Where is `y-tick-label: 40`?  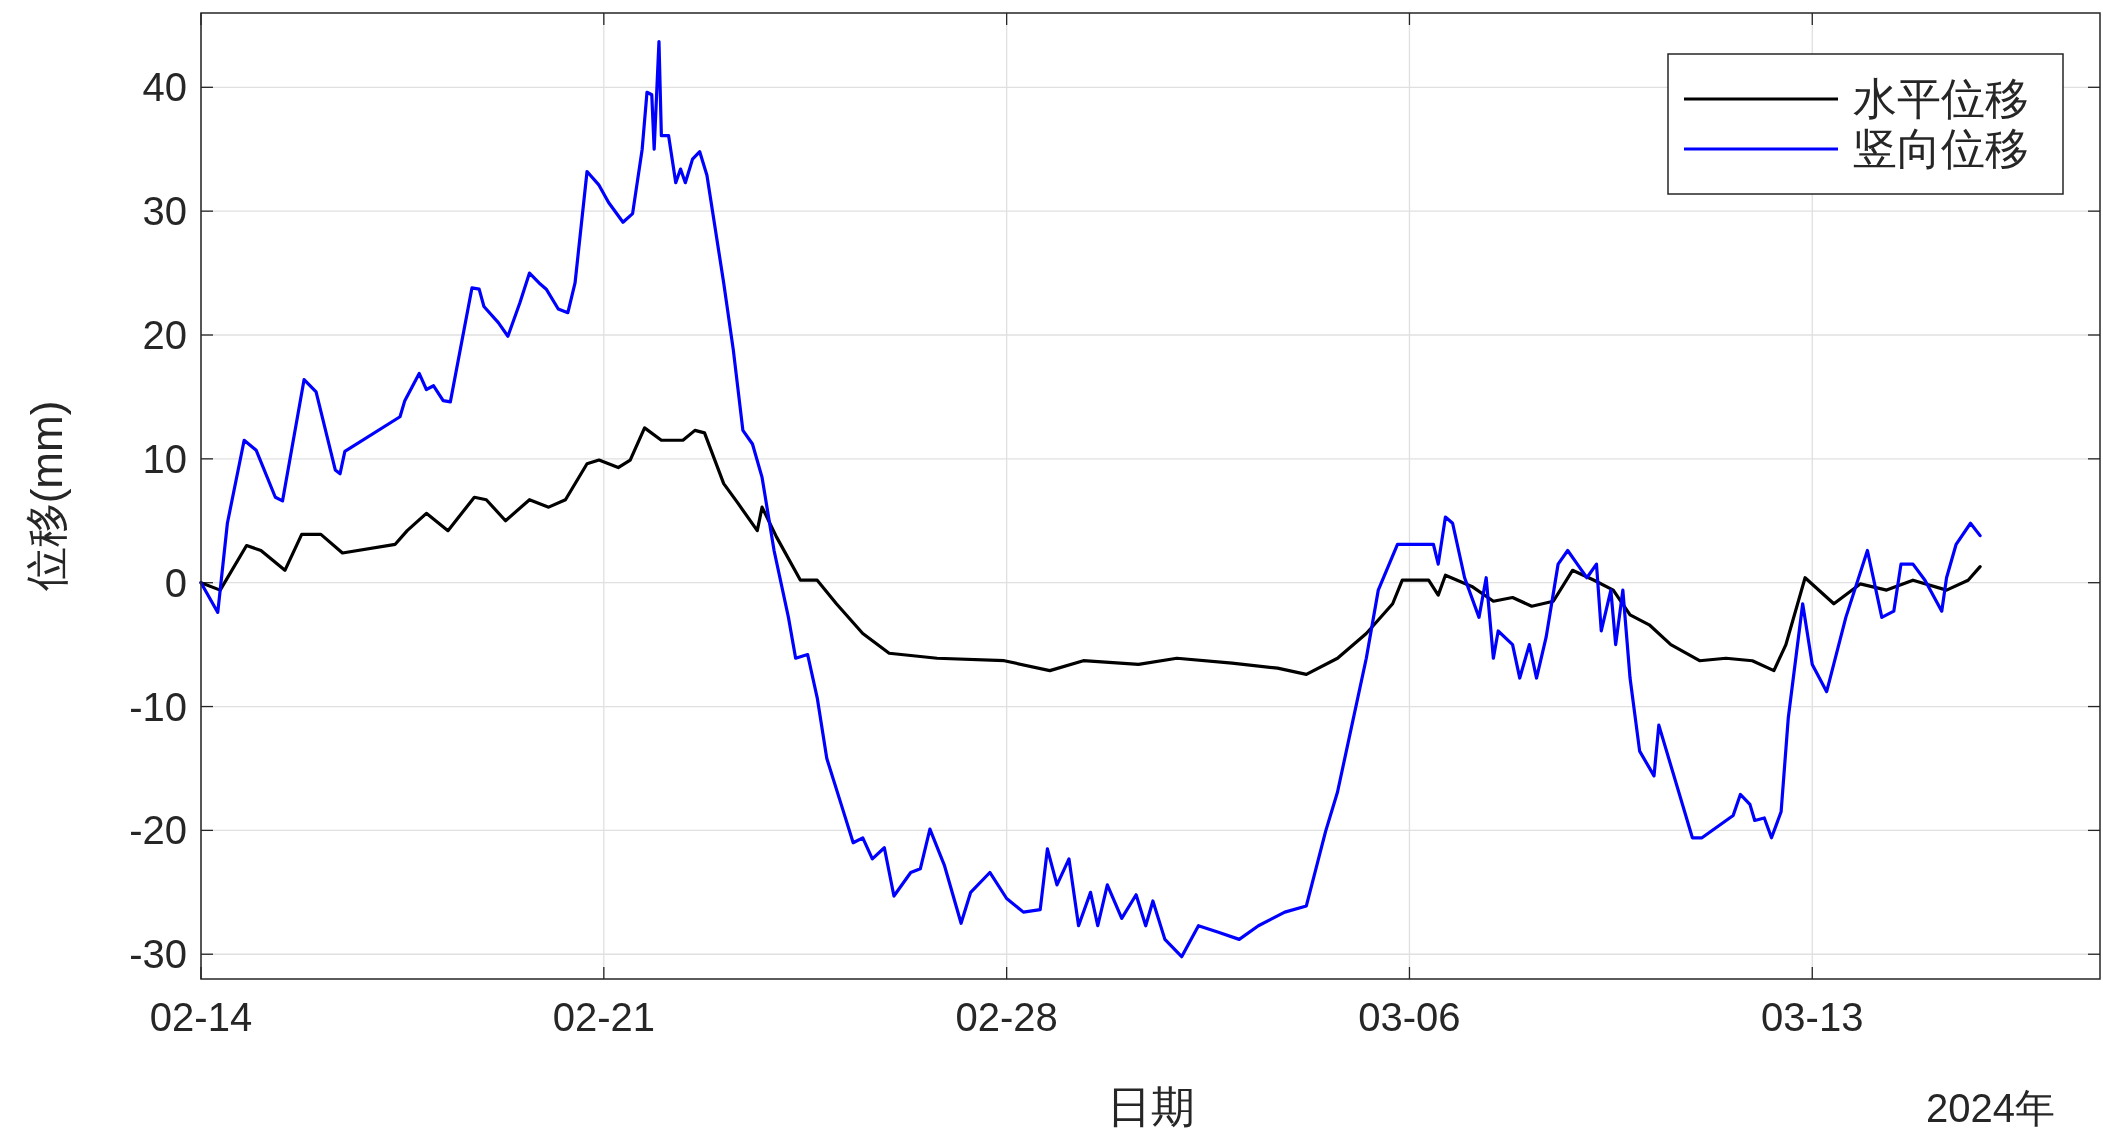
y-tick-label: 40 is located at coordinates (164, 87).